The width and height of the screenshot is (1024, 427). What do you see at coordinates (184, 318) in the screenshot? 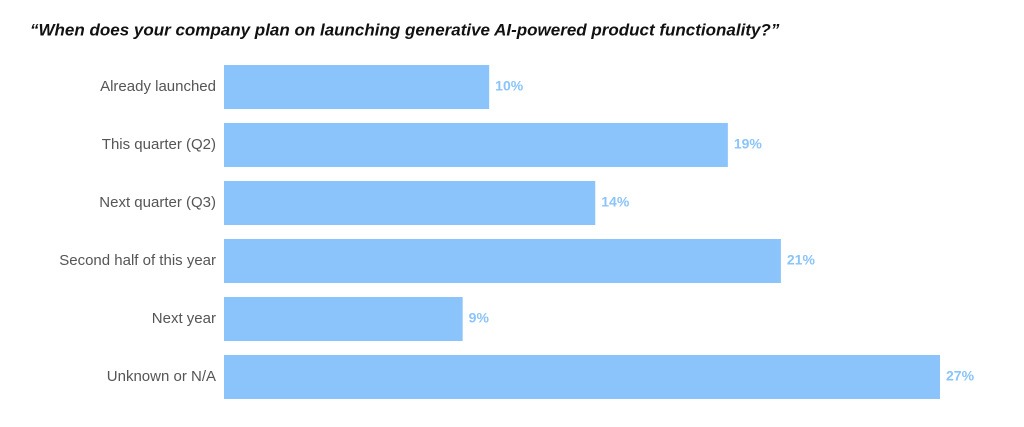
I see `category-label: Next year` at bounding box center [184, 318].